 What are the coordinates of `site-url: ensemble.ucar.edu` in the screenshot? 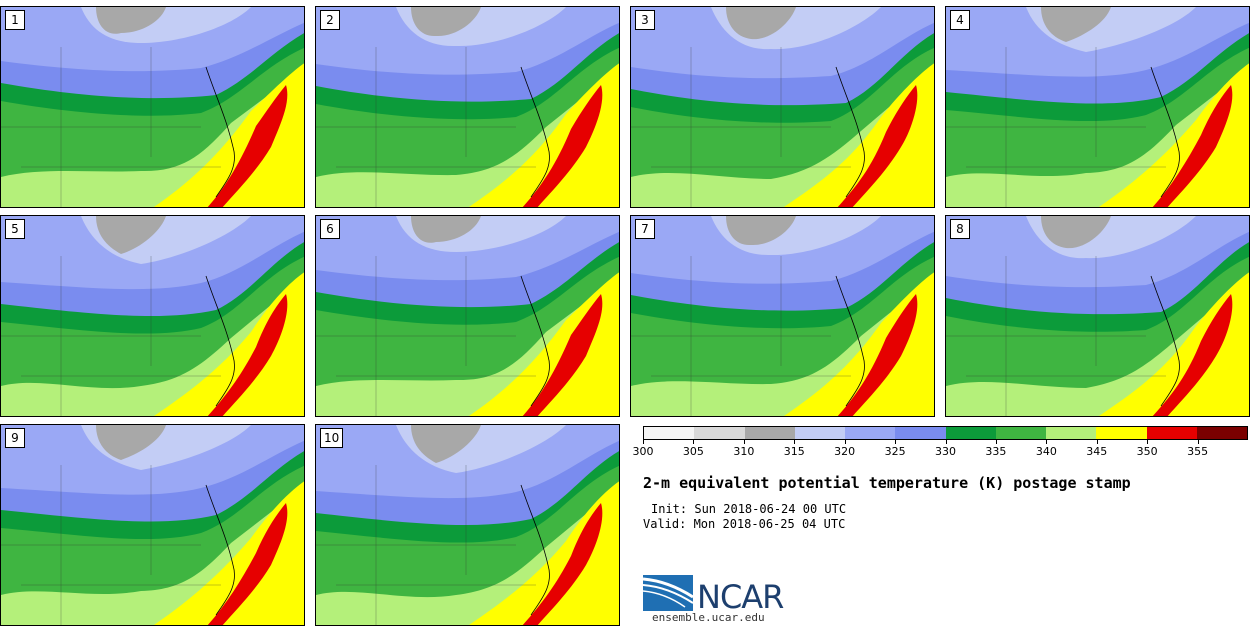 It's located at (708, 617).